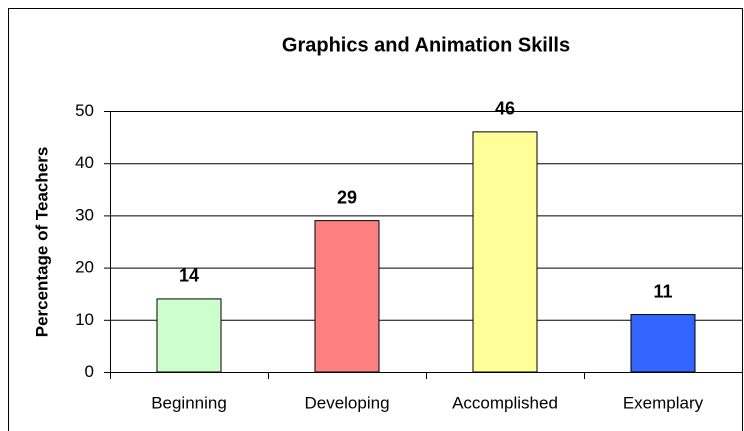 The width and height of the screenshot is (744, 431). I want to click on data-label: 11, so click(662, 291).